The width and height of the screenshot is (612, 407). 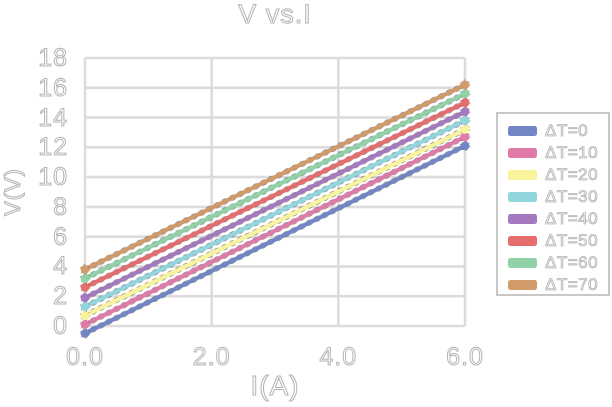 I want to click on y-tick-label: 6, so click(x=60, y=236).